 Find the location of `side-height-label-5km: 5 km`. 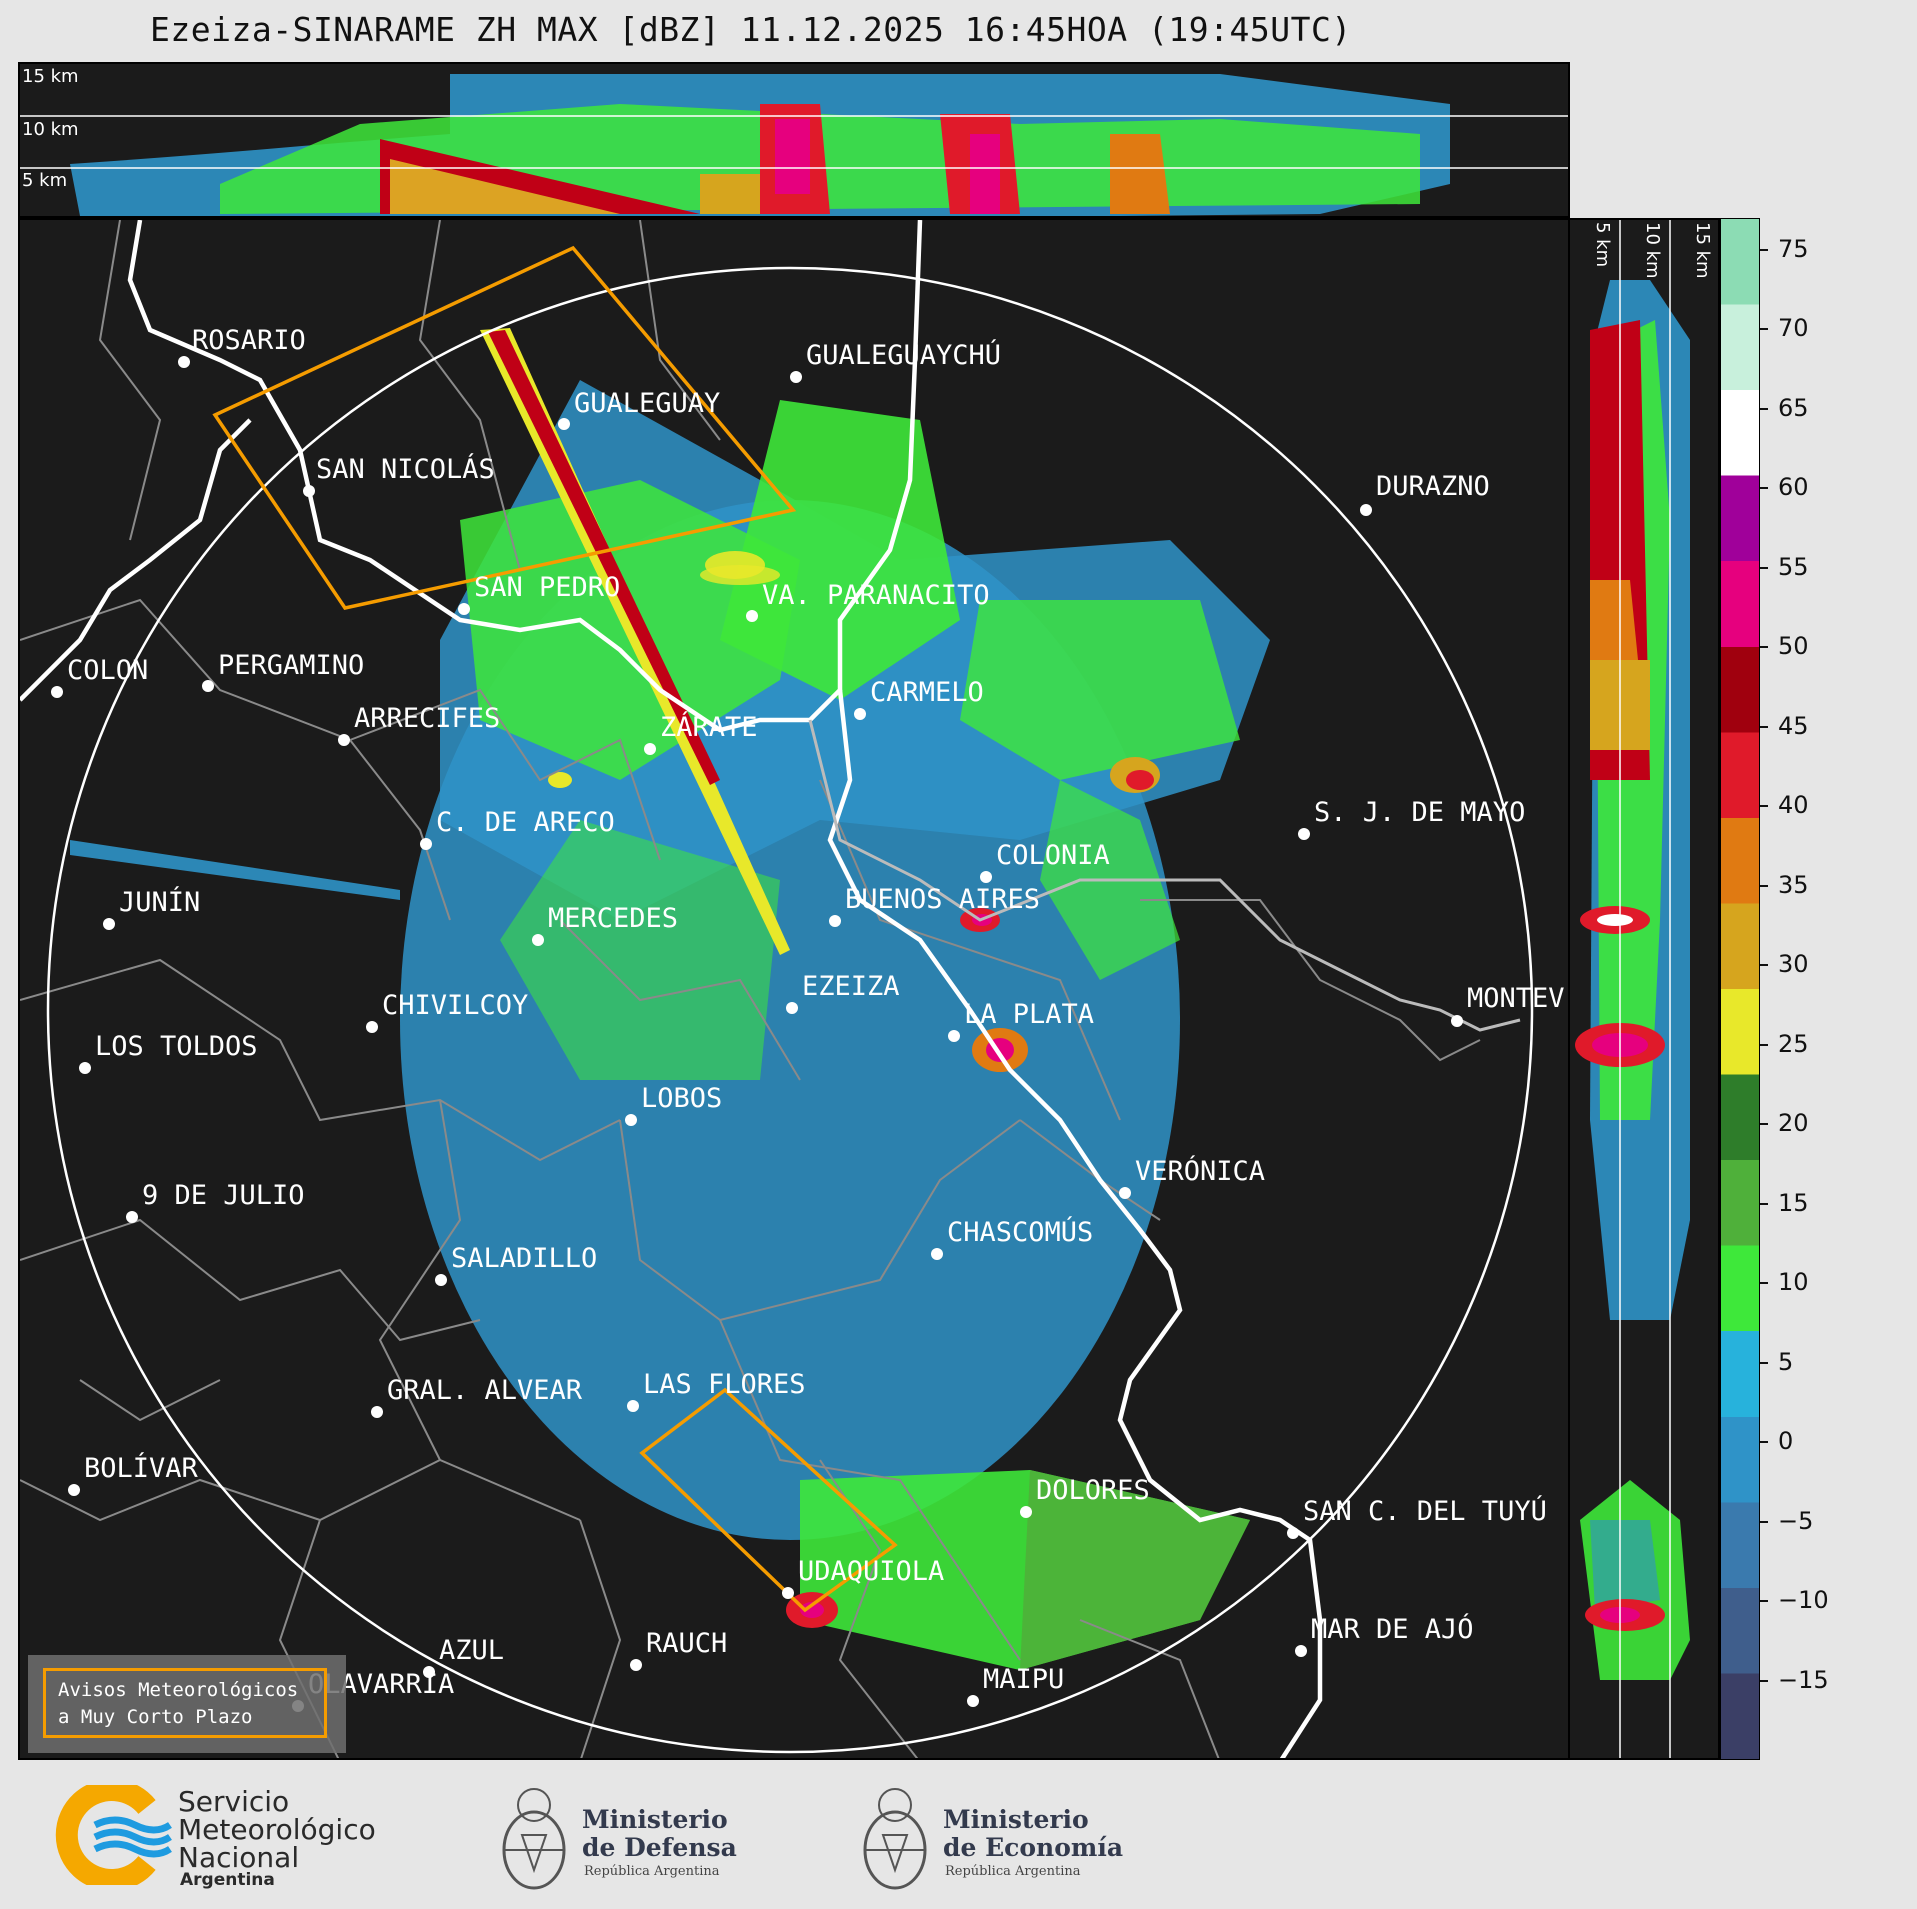

side-height-label-5km: 5 km is located at coordinates (1602, 245).